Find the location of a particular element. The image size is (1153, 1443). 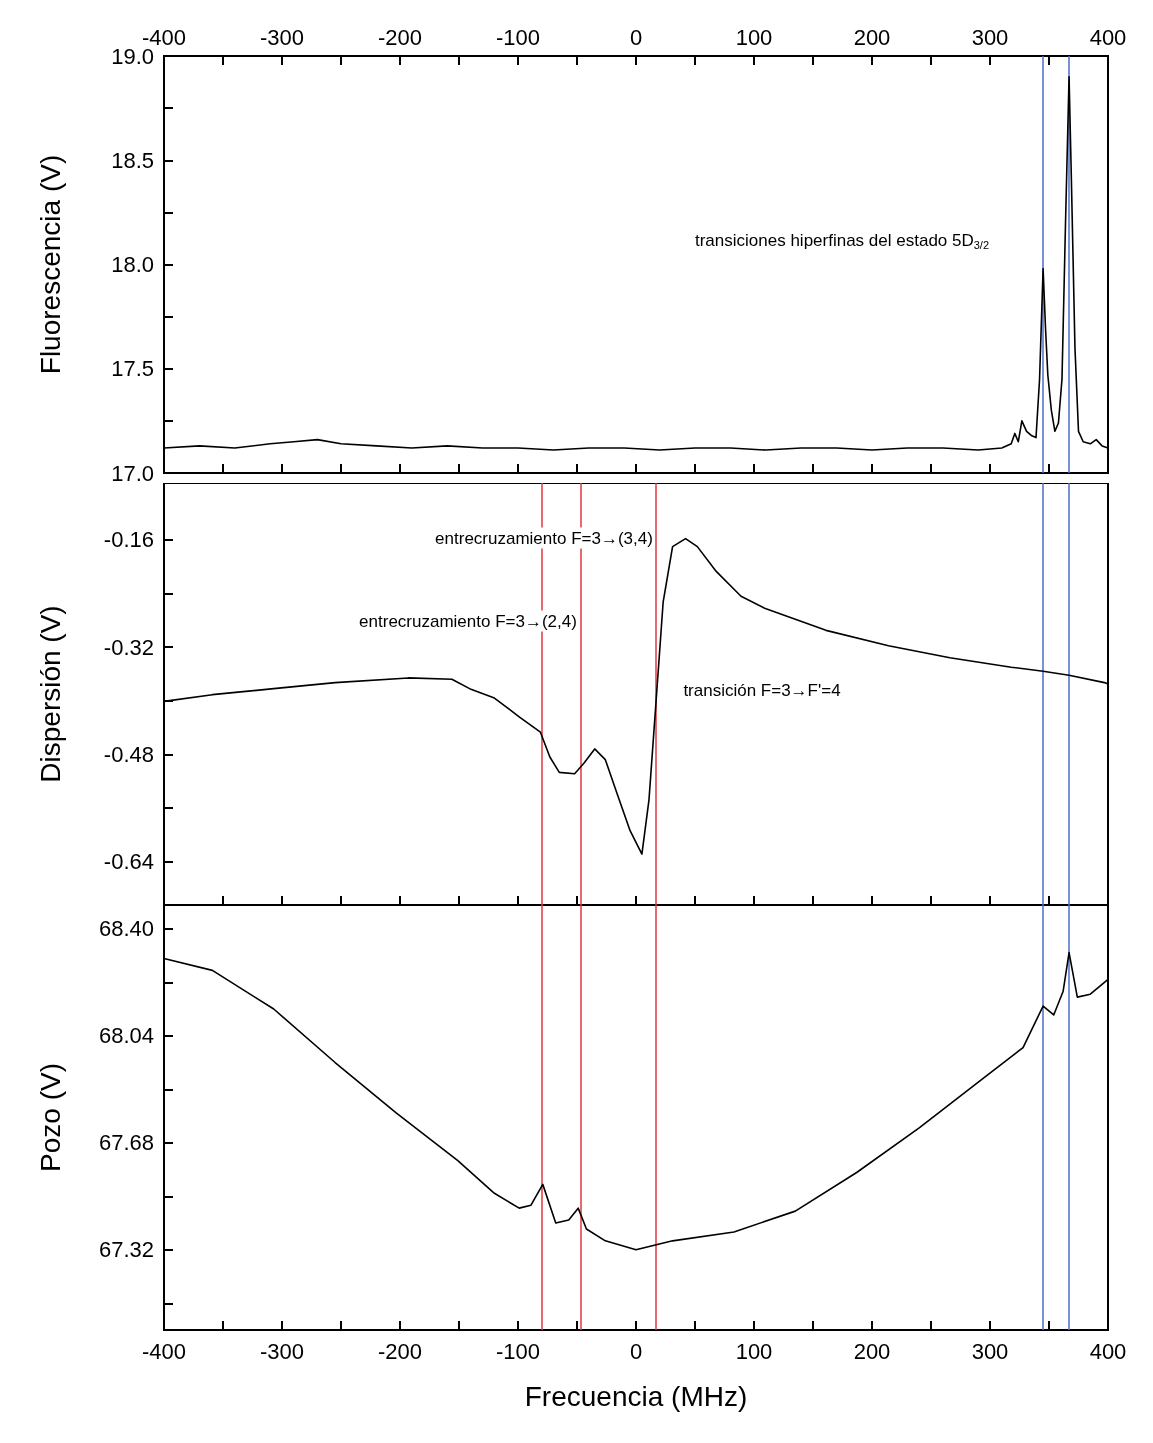

x-tick-label: -300 is located at coordinates (282, 1351).